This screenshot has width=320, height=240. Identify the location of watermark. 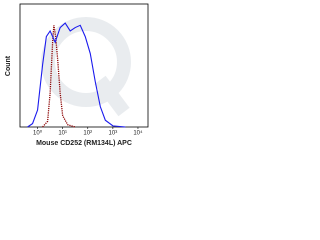
(86, 67).